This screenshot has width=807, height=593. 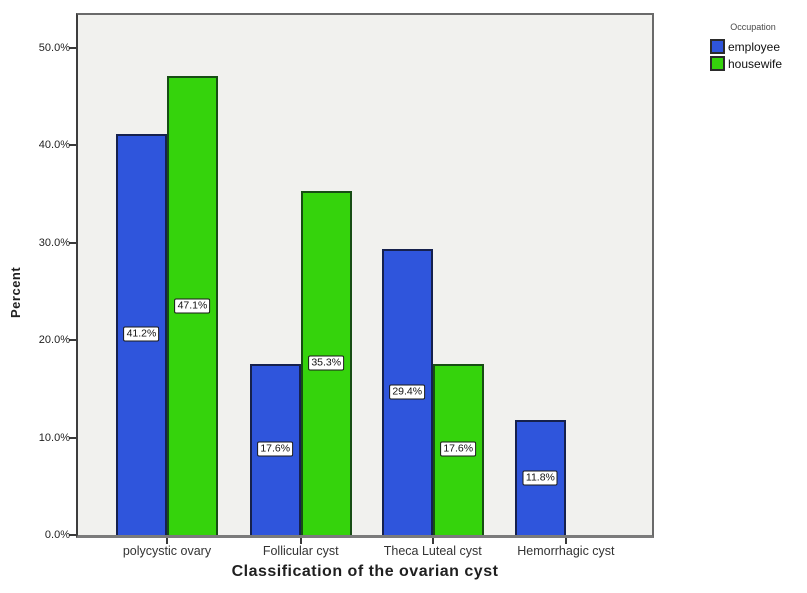 I want to click on legend-item-housewife: housewife, so click(x=758, y=63).